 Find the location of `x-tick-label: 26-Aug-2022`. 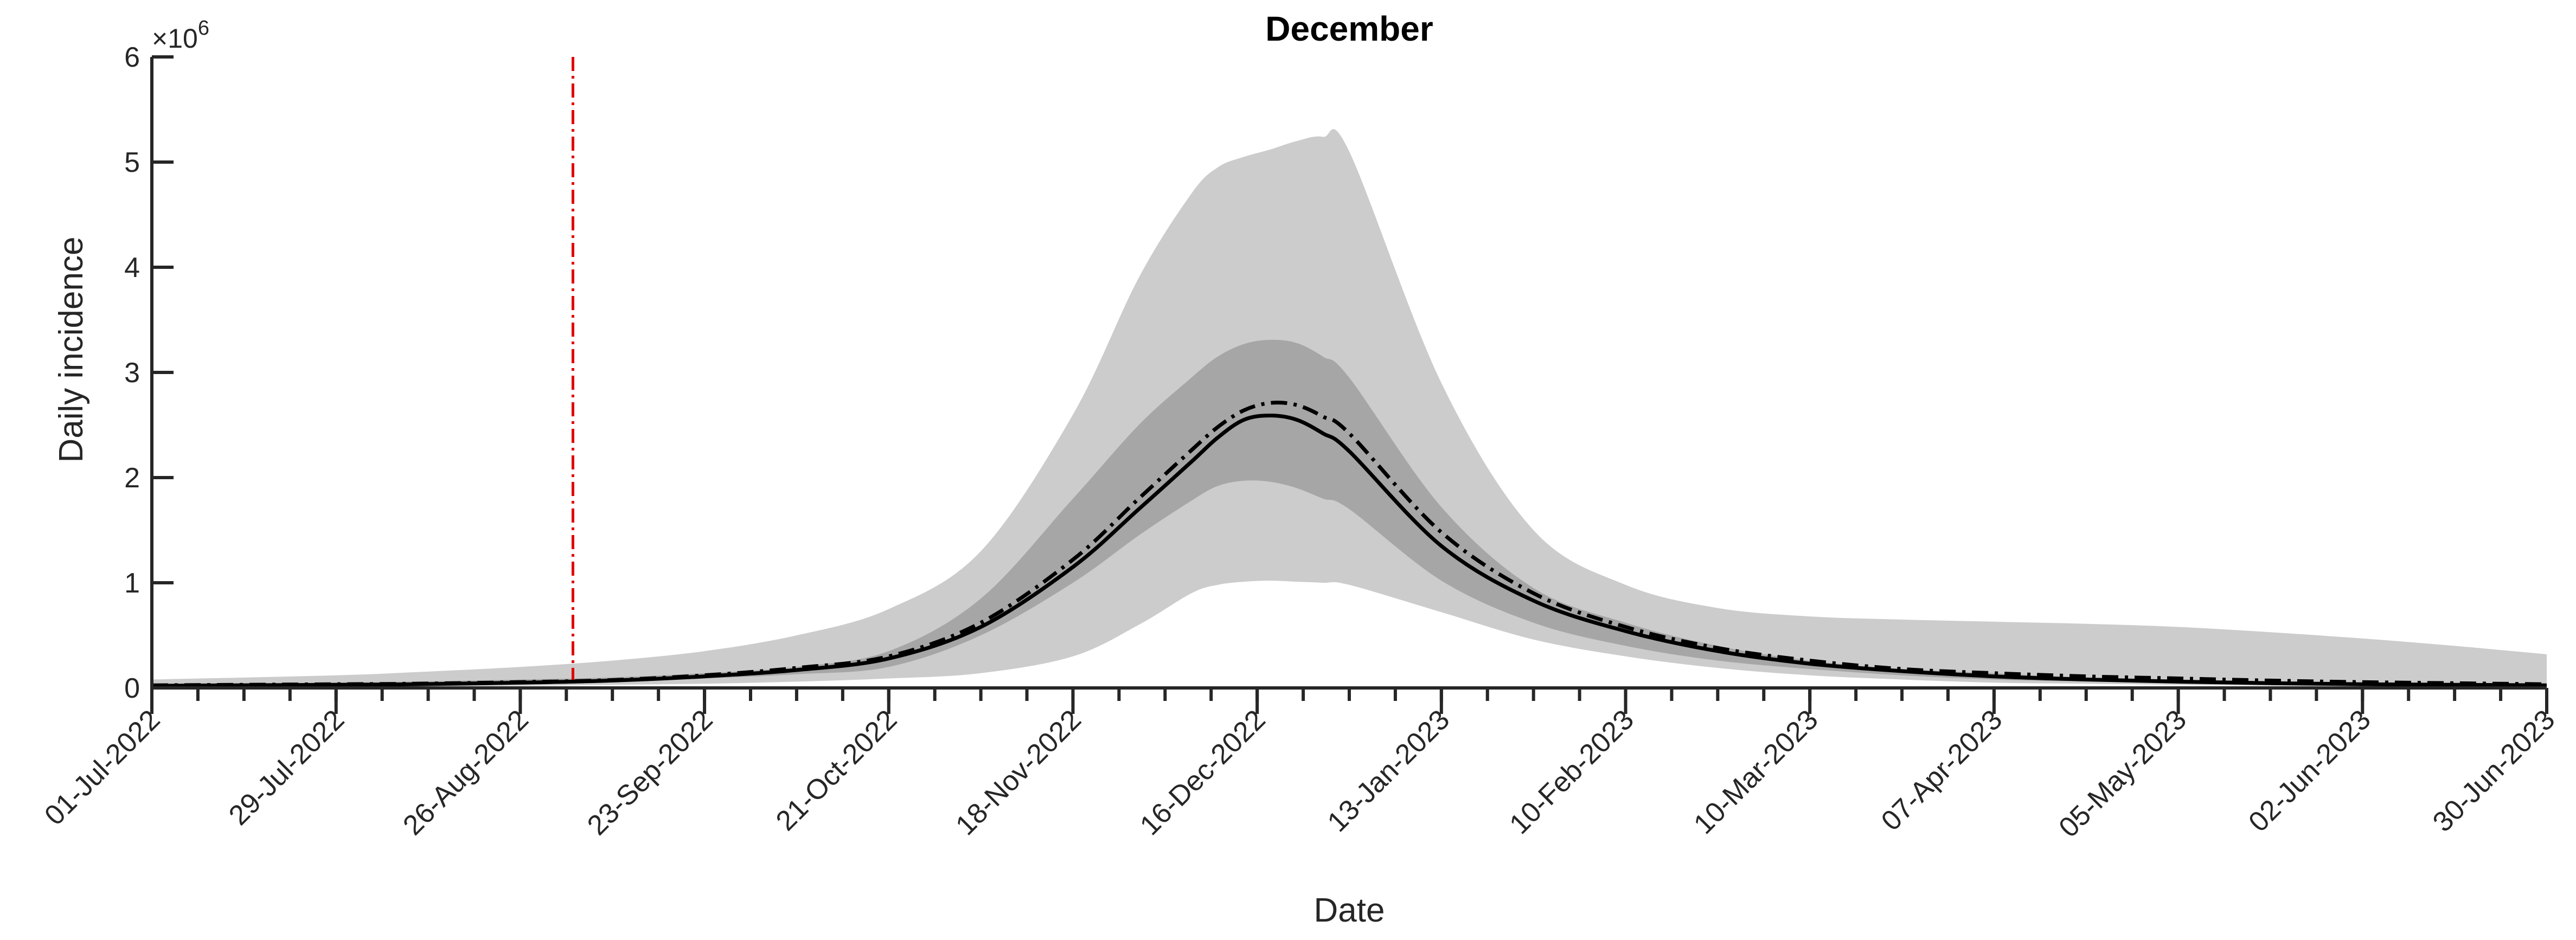

x-tick-label: 26-Aug-2022 is located at coordinates (466, 772).